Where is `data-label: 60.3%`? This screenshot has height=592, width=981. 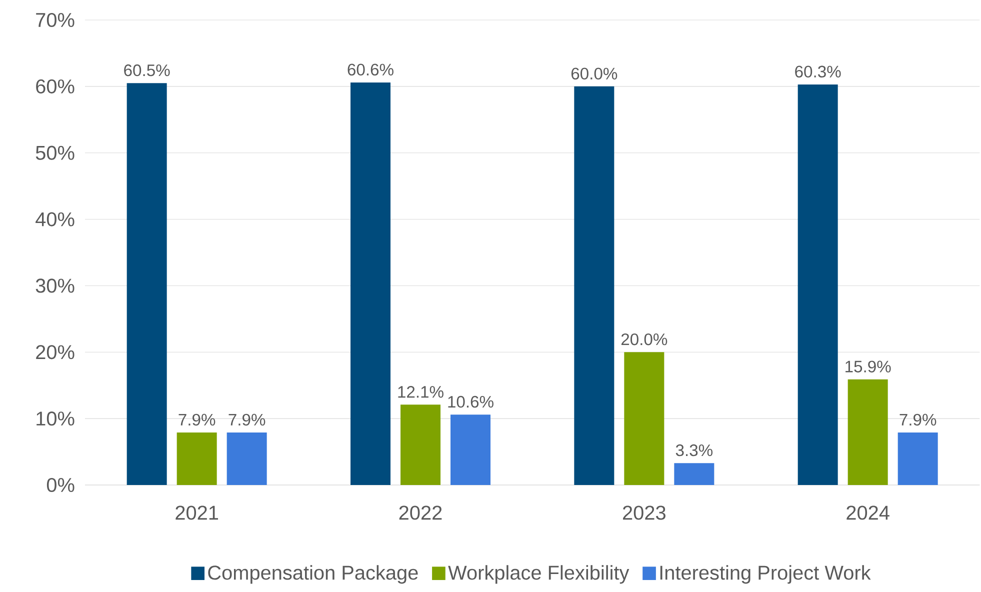 data-label: 60.3% is located at coordinates (818, 72).